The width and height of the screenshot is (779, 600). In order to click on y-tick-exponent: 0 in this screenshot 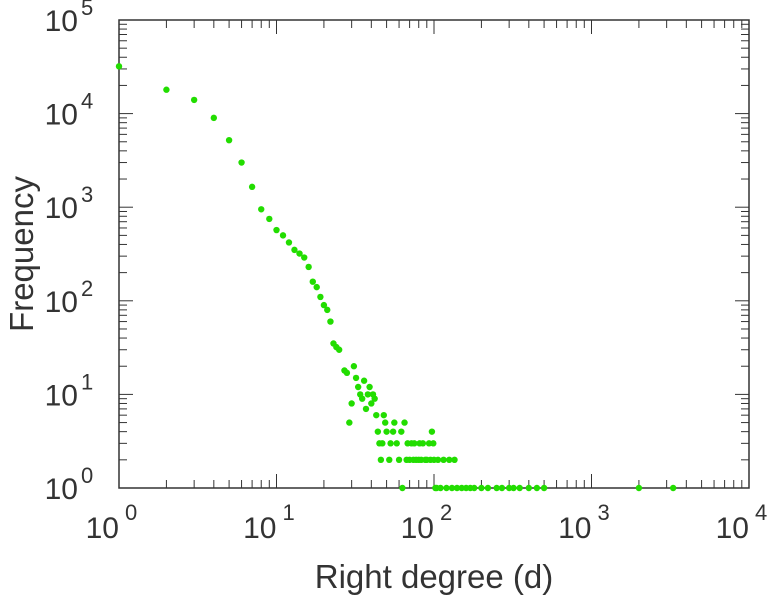, I will do `click(87, 475)`.